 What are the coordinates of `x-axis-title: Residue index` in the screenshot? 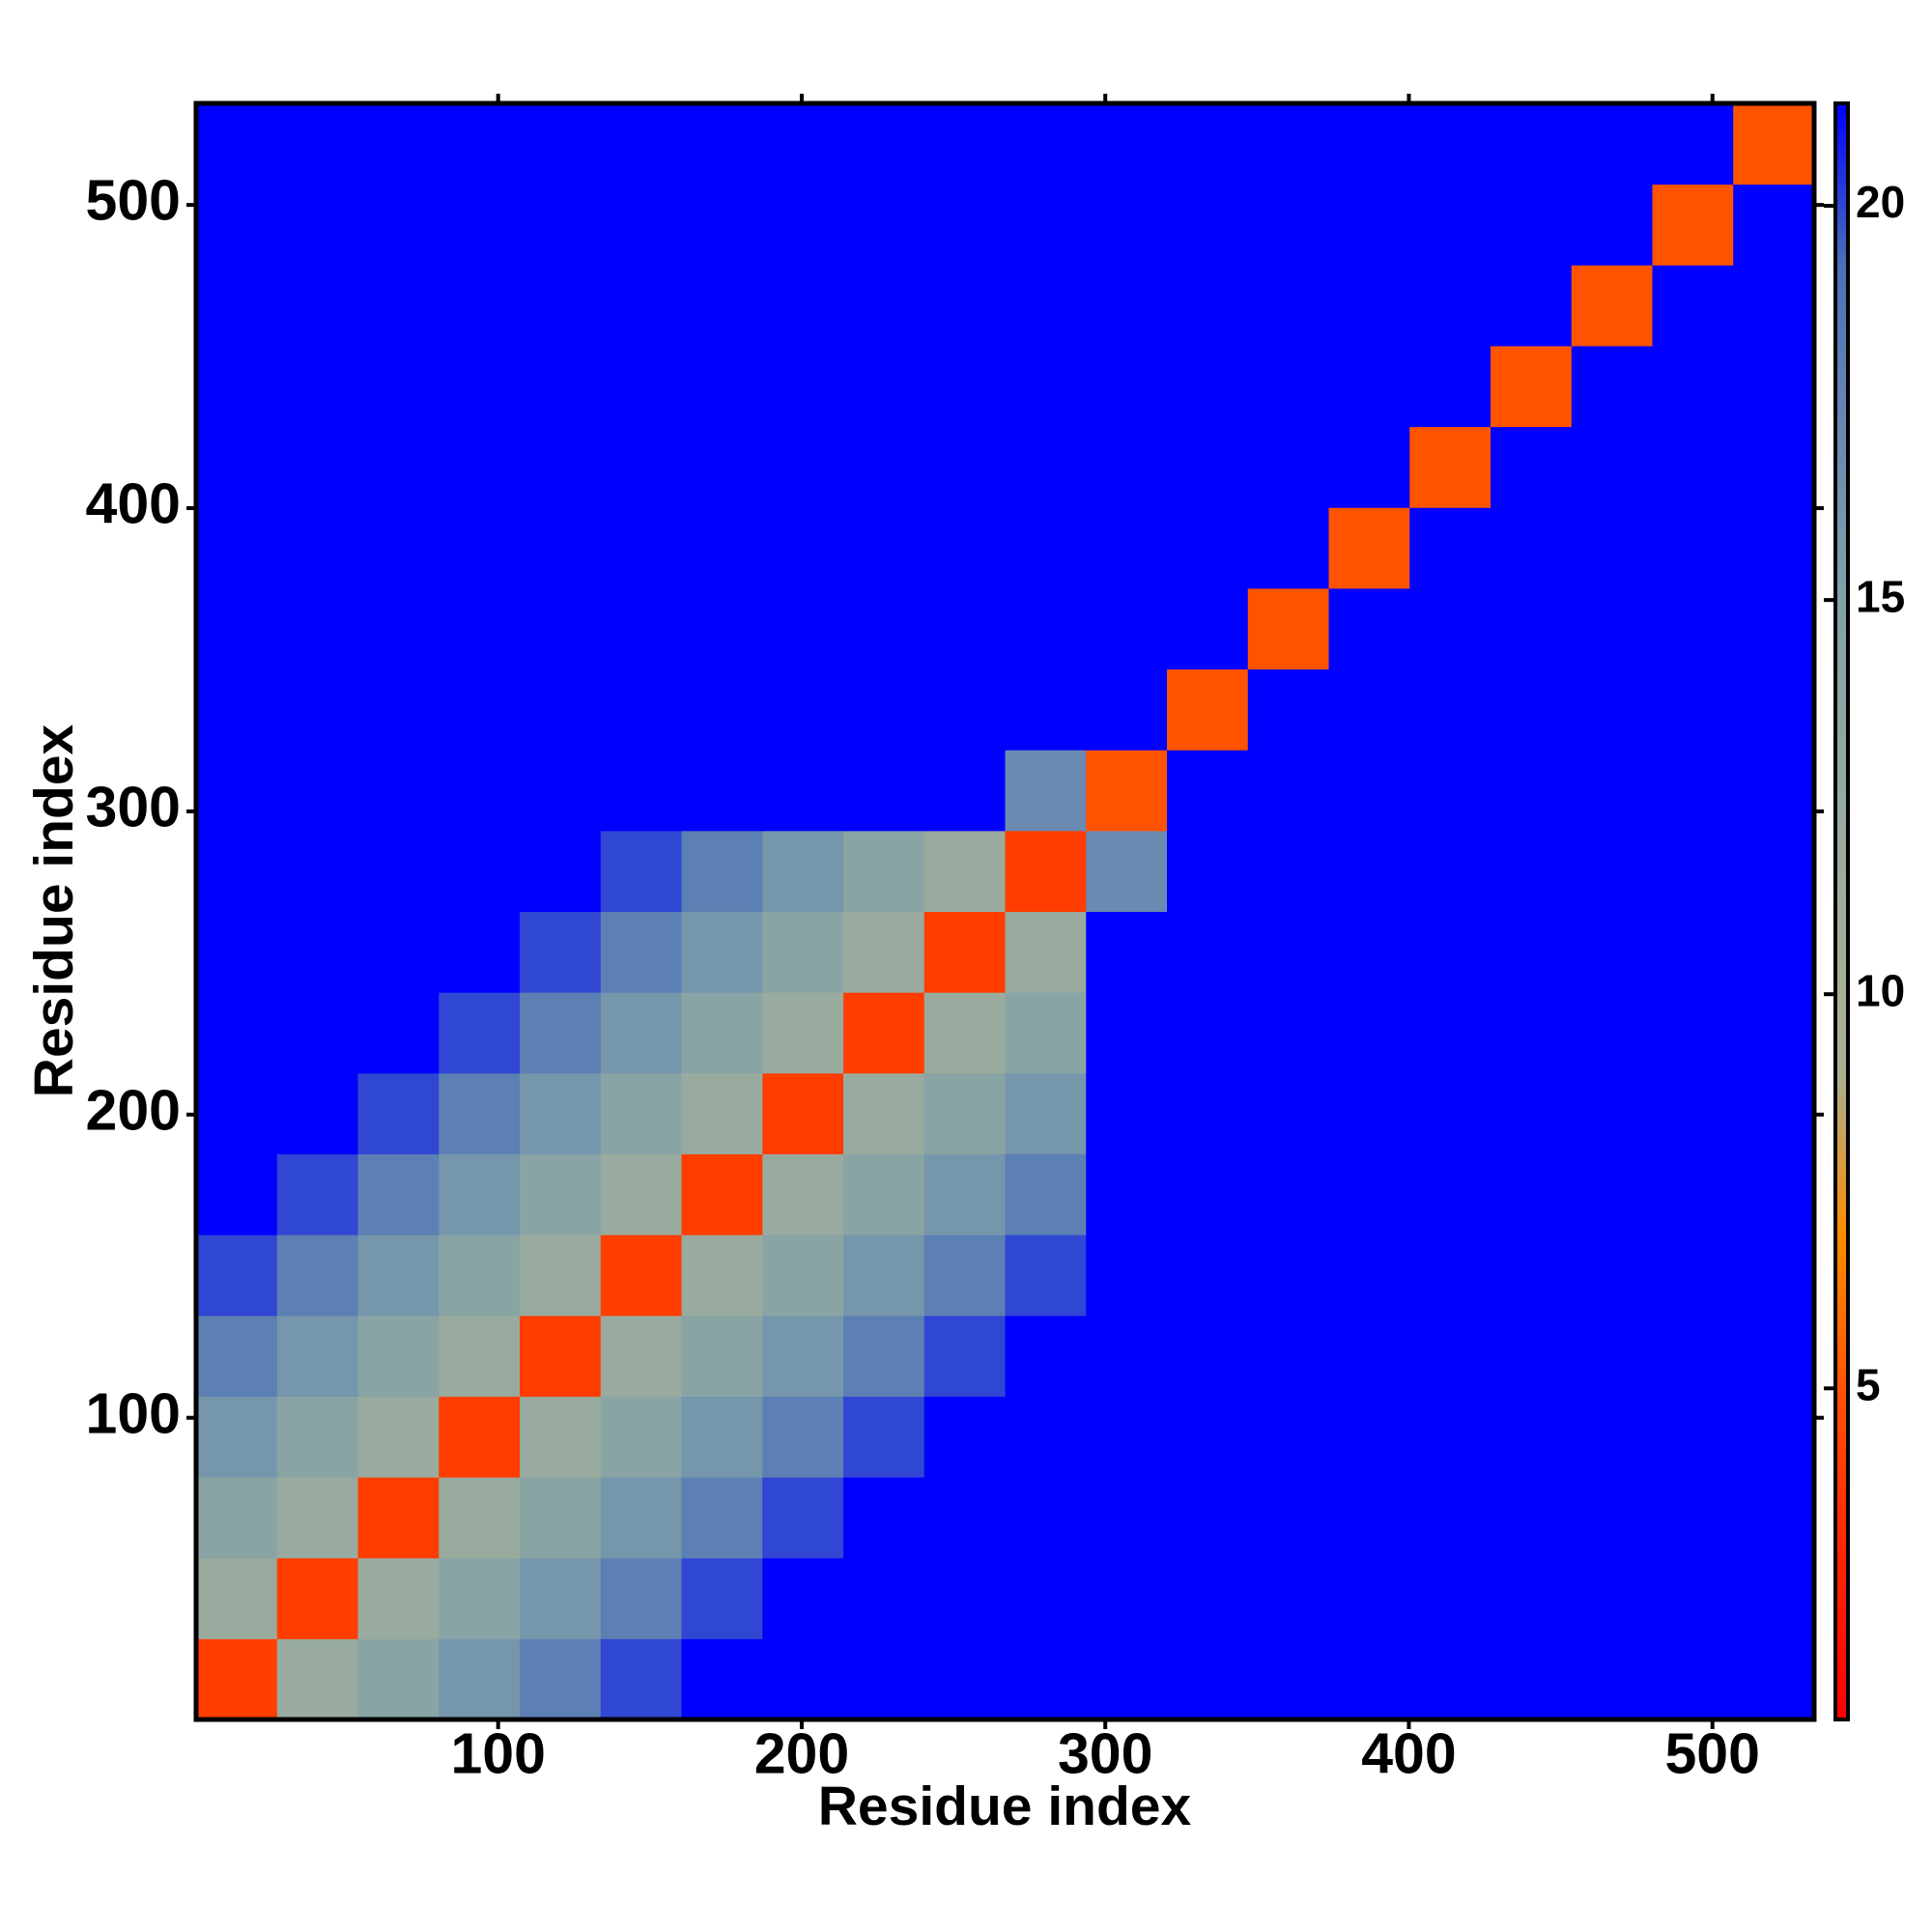 It's located at (1005, 1806).